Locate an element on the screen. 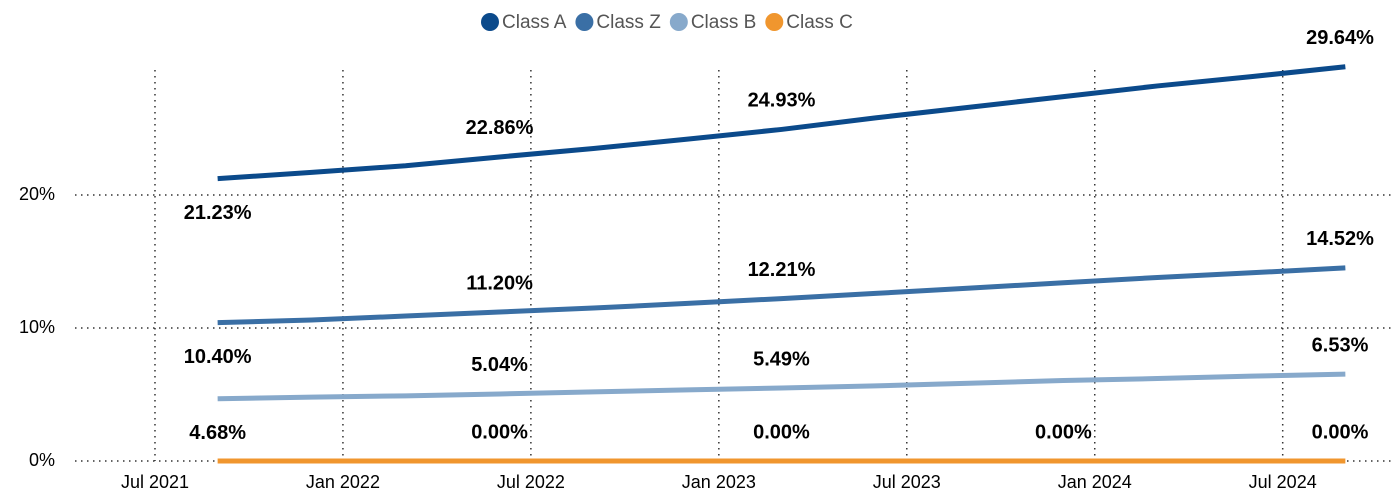 Image resolution: width=1395 pixels, height=495 pixels. data-label: 14.52% is located at coordinates (1340, 239).